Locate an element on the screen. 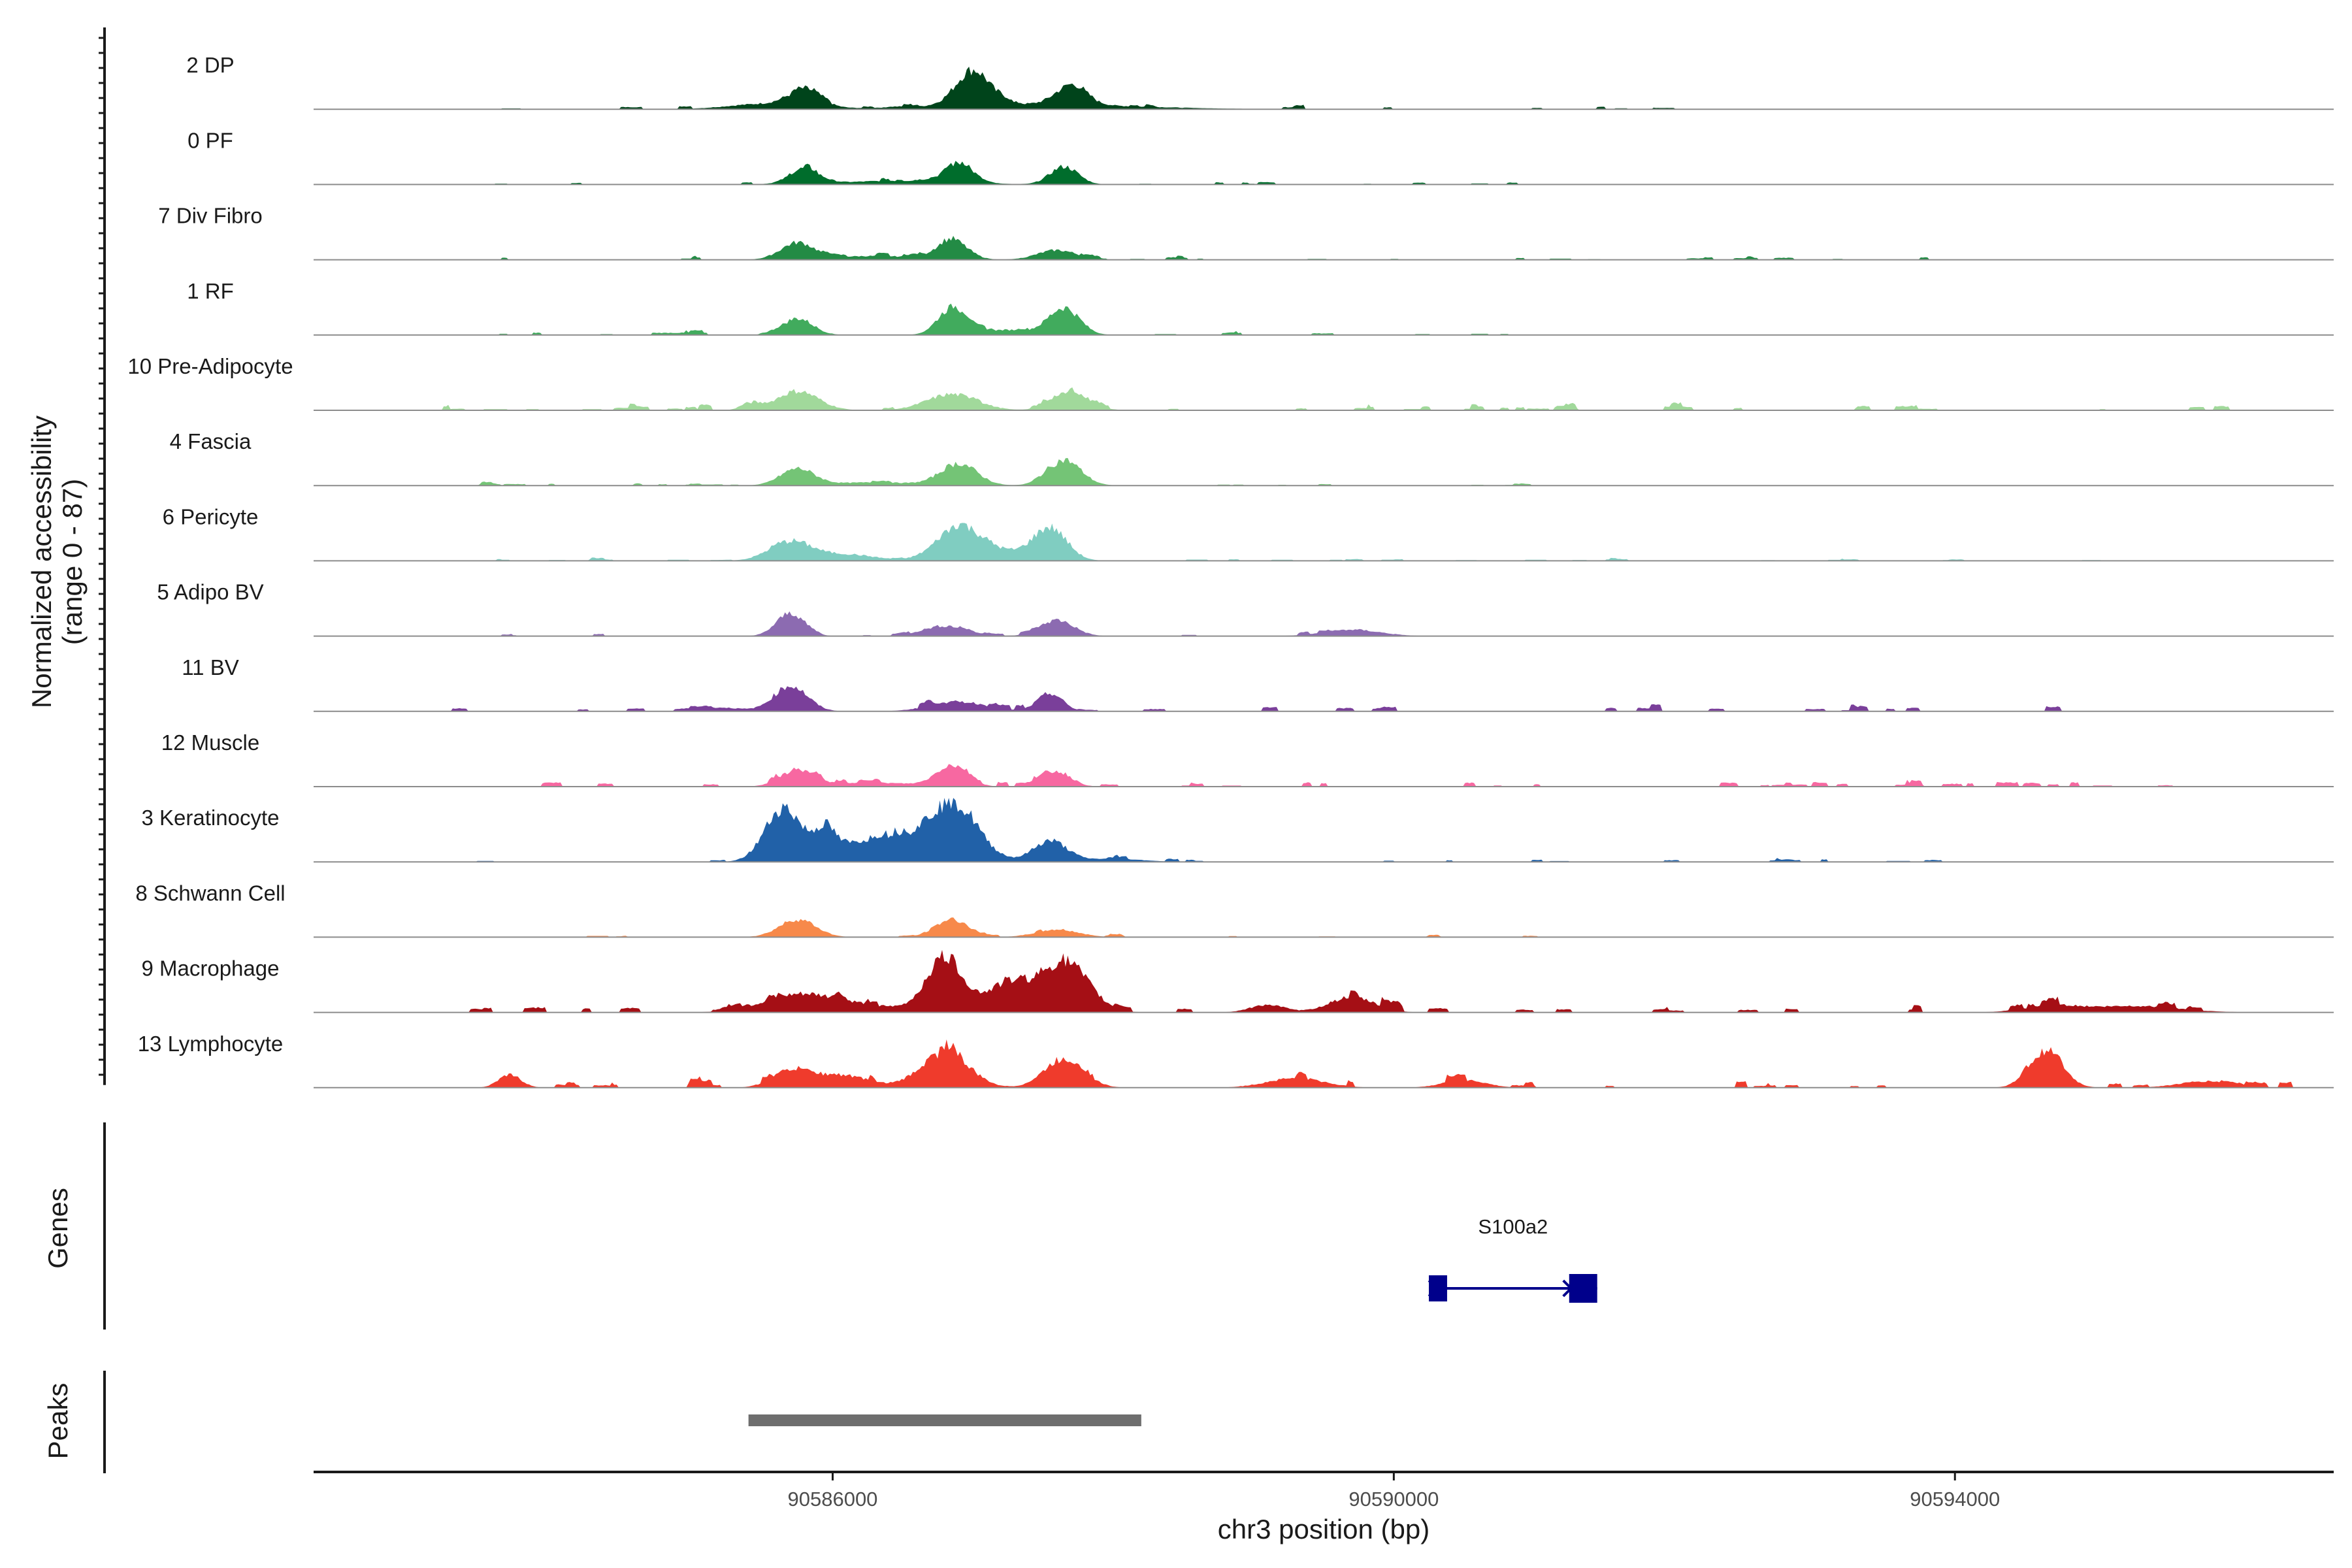 The width and height of the screenshot is (2352, 1568). track-5-adipo-bv: 5 Adipo BV is located at coordinates (1245, 608).